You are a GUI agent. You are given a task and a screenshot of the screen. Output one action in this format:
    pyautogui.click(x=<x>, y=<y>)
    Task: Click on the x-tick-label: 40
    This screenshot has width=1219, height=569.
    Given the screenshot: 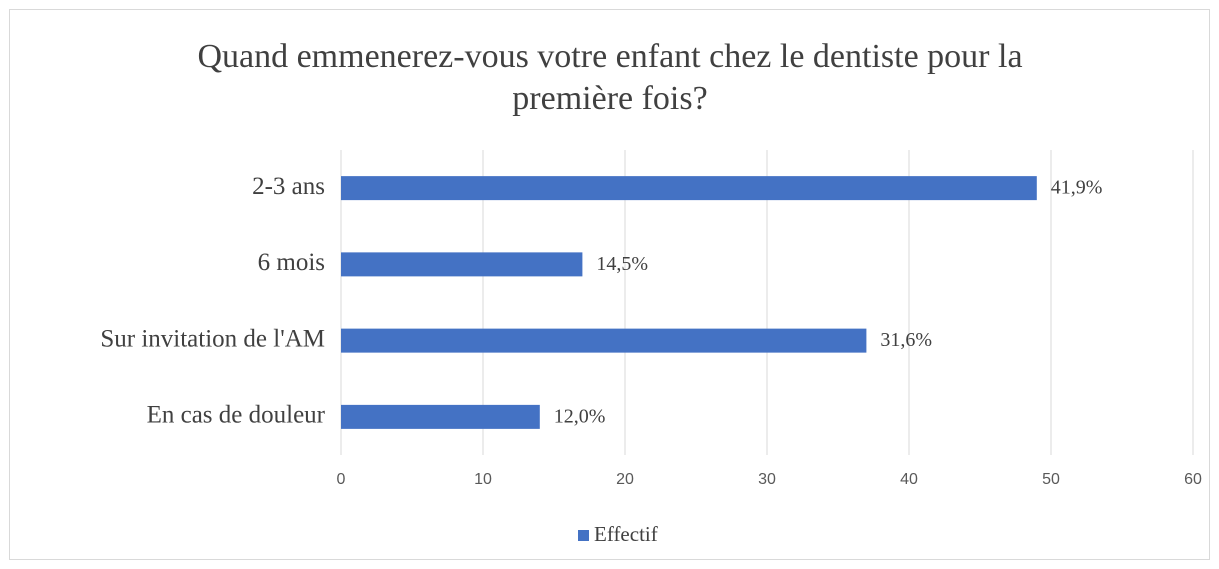 What is the action you would take?
    pyautogui.click(x=909, y=479)
    